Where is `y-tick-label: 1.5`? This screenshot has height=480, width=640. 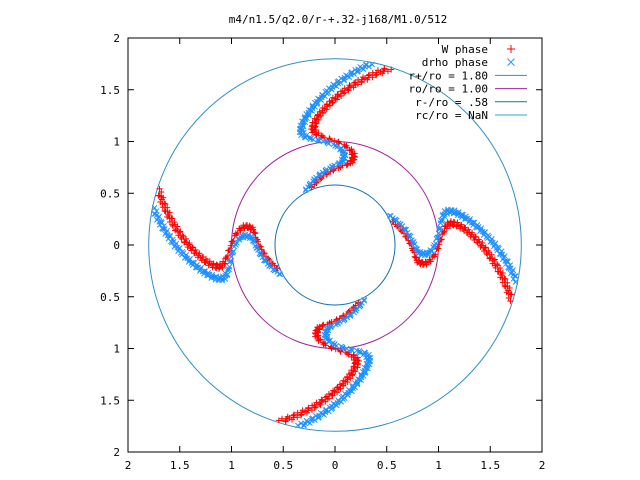 y-tick-label: 1.5 is located at coordinates (110, 90).